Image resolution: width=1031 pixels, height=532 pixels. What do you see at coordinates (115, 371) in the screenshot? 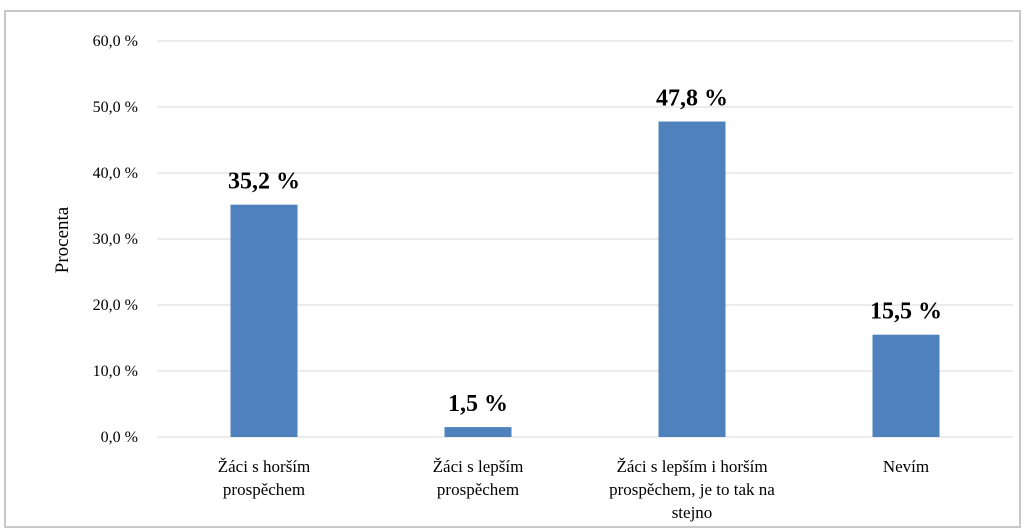
I see `y-tick-label: 10,0 %` at bounding box center [115, 371].